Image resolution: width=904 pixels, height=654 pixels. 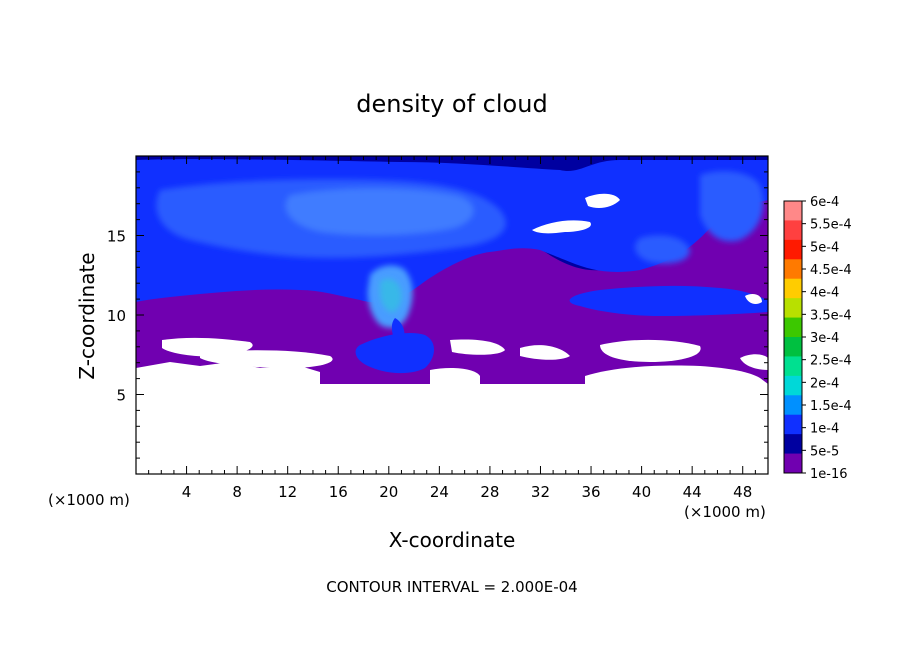 I want to click on x-tick-label: 8, so click(x=237, y=492).